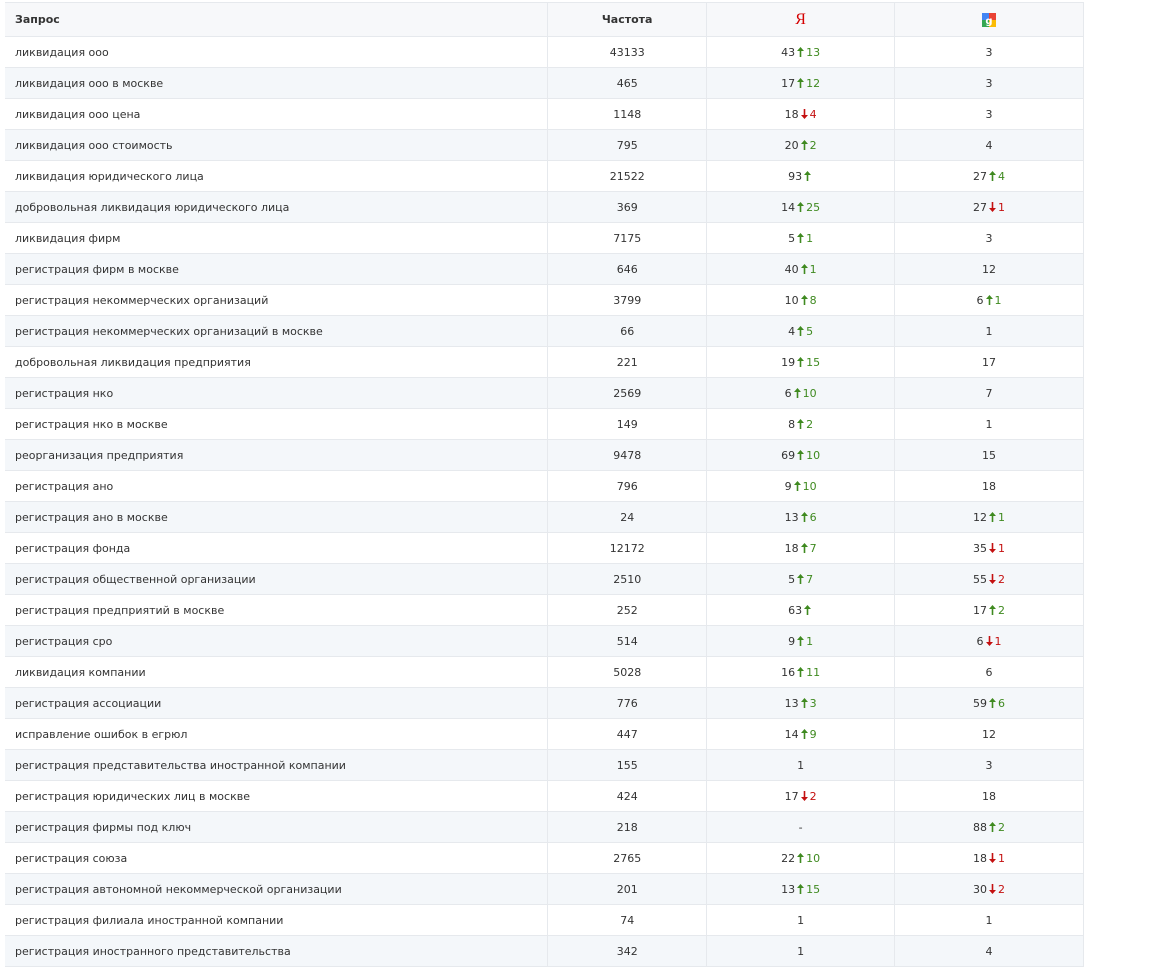 Image resolution: width=1152 pixels, height=975 pixels. What do you see at coordinates (544, 424) in the screenshot?
I see `table-row: регистрация нко в москве 149 8 2 1` at bounding box center [544, 424].